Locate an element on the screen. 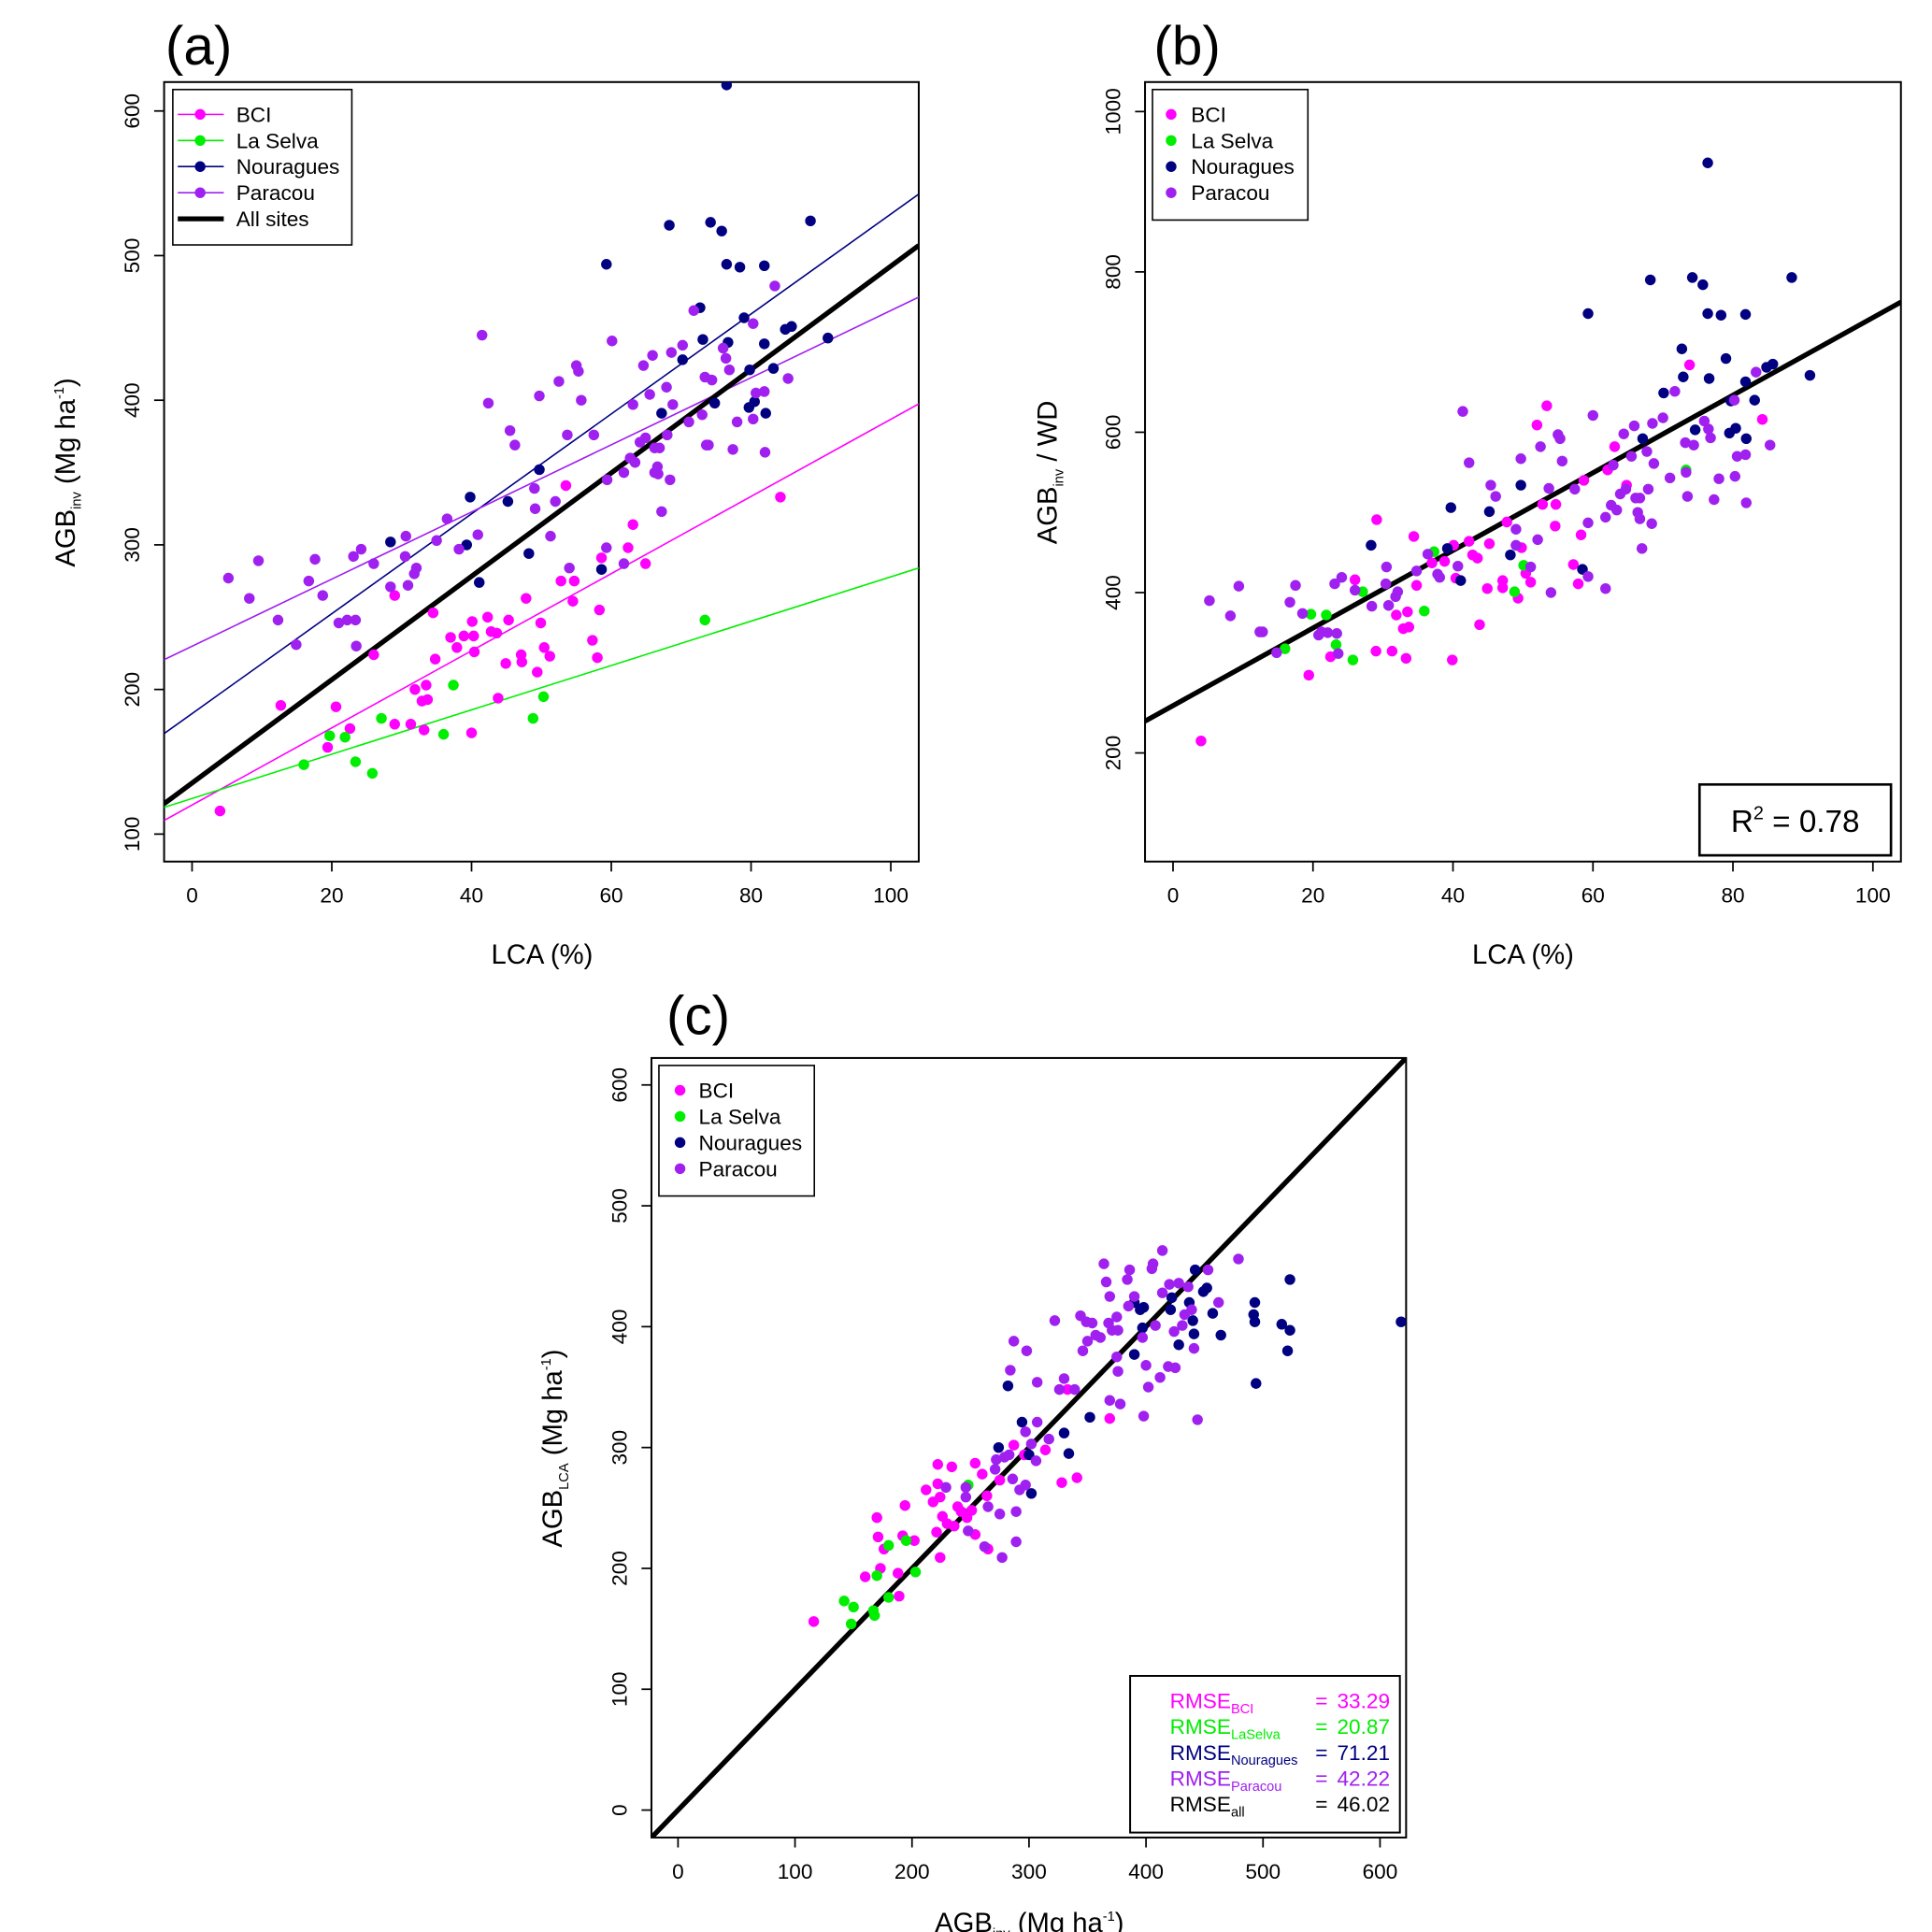 The width and height of the screenshot is (1932, 1932). rmse-label: RMSEBCI is located at coordinates (1212, 1703).